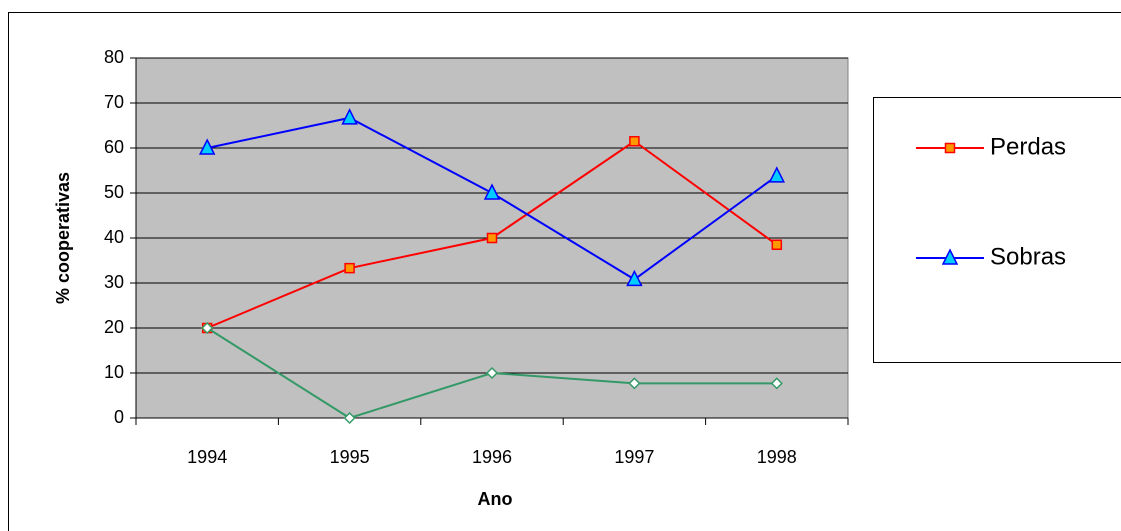  I want to click on y-tick-label: 10, so click(114, 372).